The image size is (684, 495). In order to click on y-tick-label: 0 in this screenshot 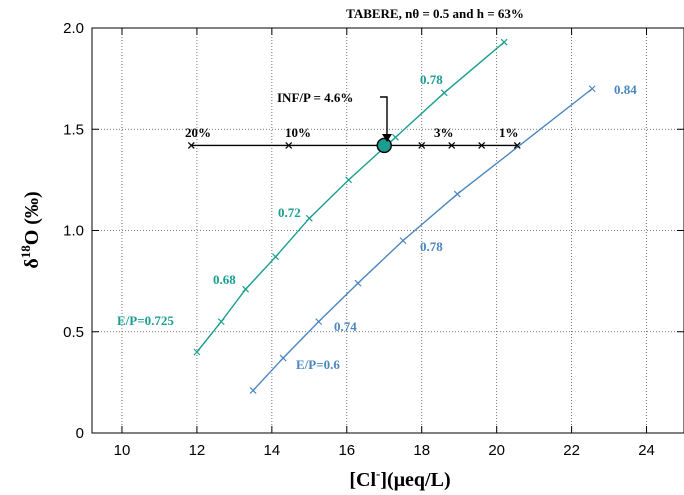, I will do `click(80, 433)`.